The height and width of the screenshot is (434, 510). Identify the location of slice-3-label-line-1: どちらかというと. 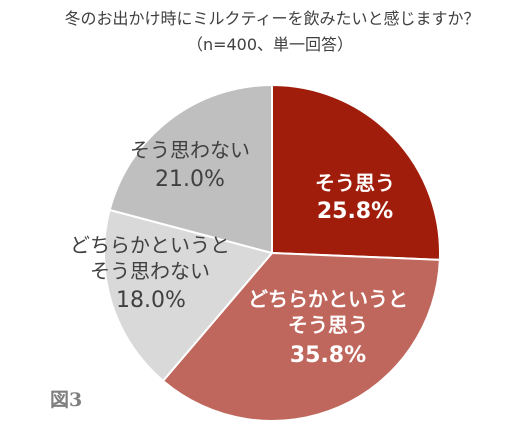
(150, 245).